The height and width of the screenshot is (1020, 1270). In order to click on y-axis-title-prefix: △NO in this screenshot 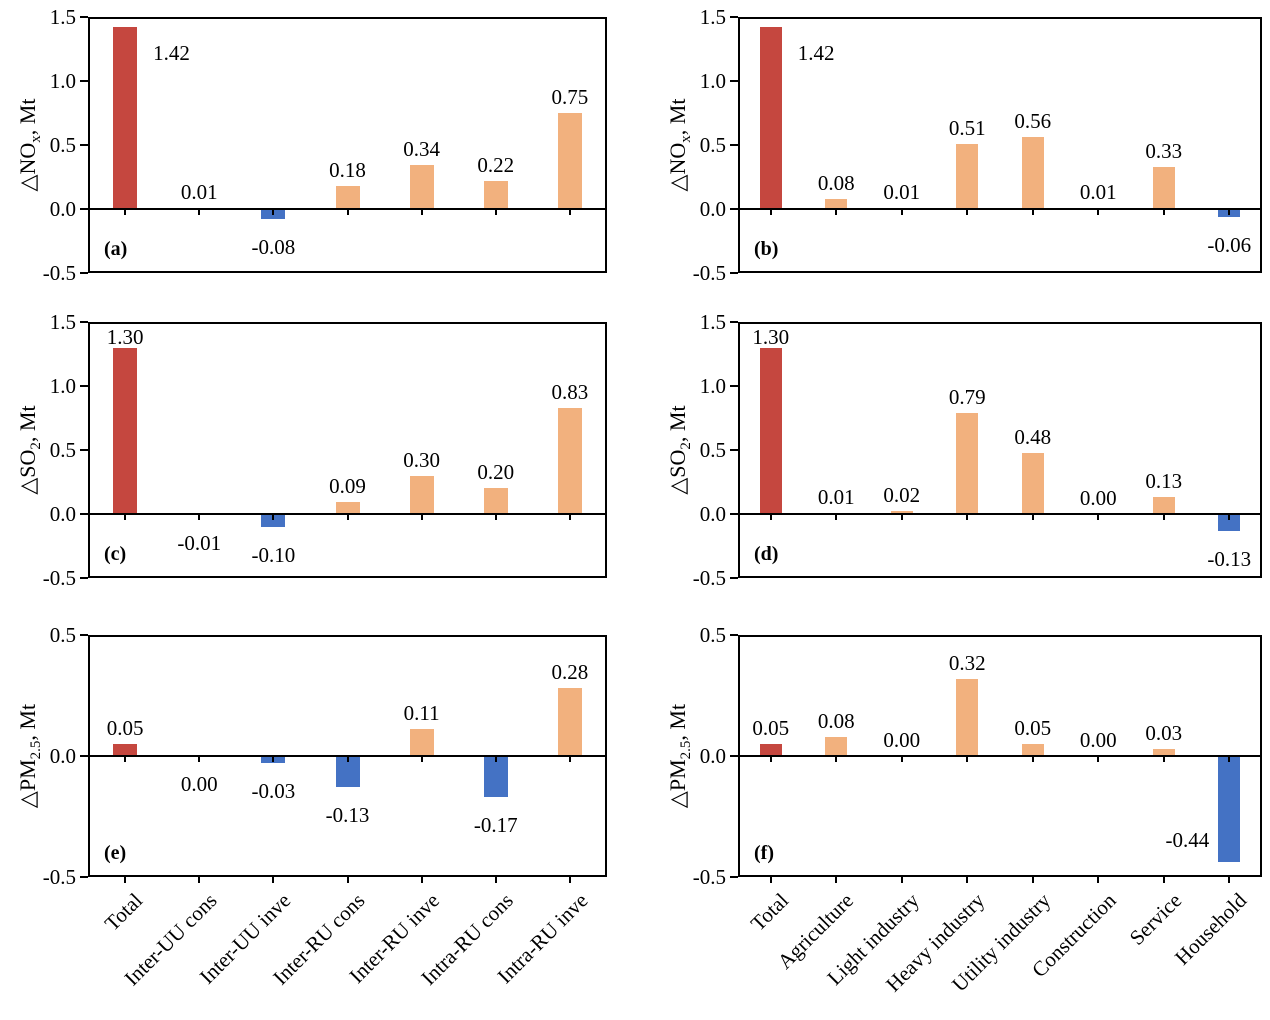, I will do `click(27, 167)`.